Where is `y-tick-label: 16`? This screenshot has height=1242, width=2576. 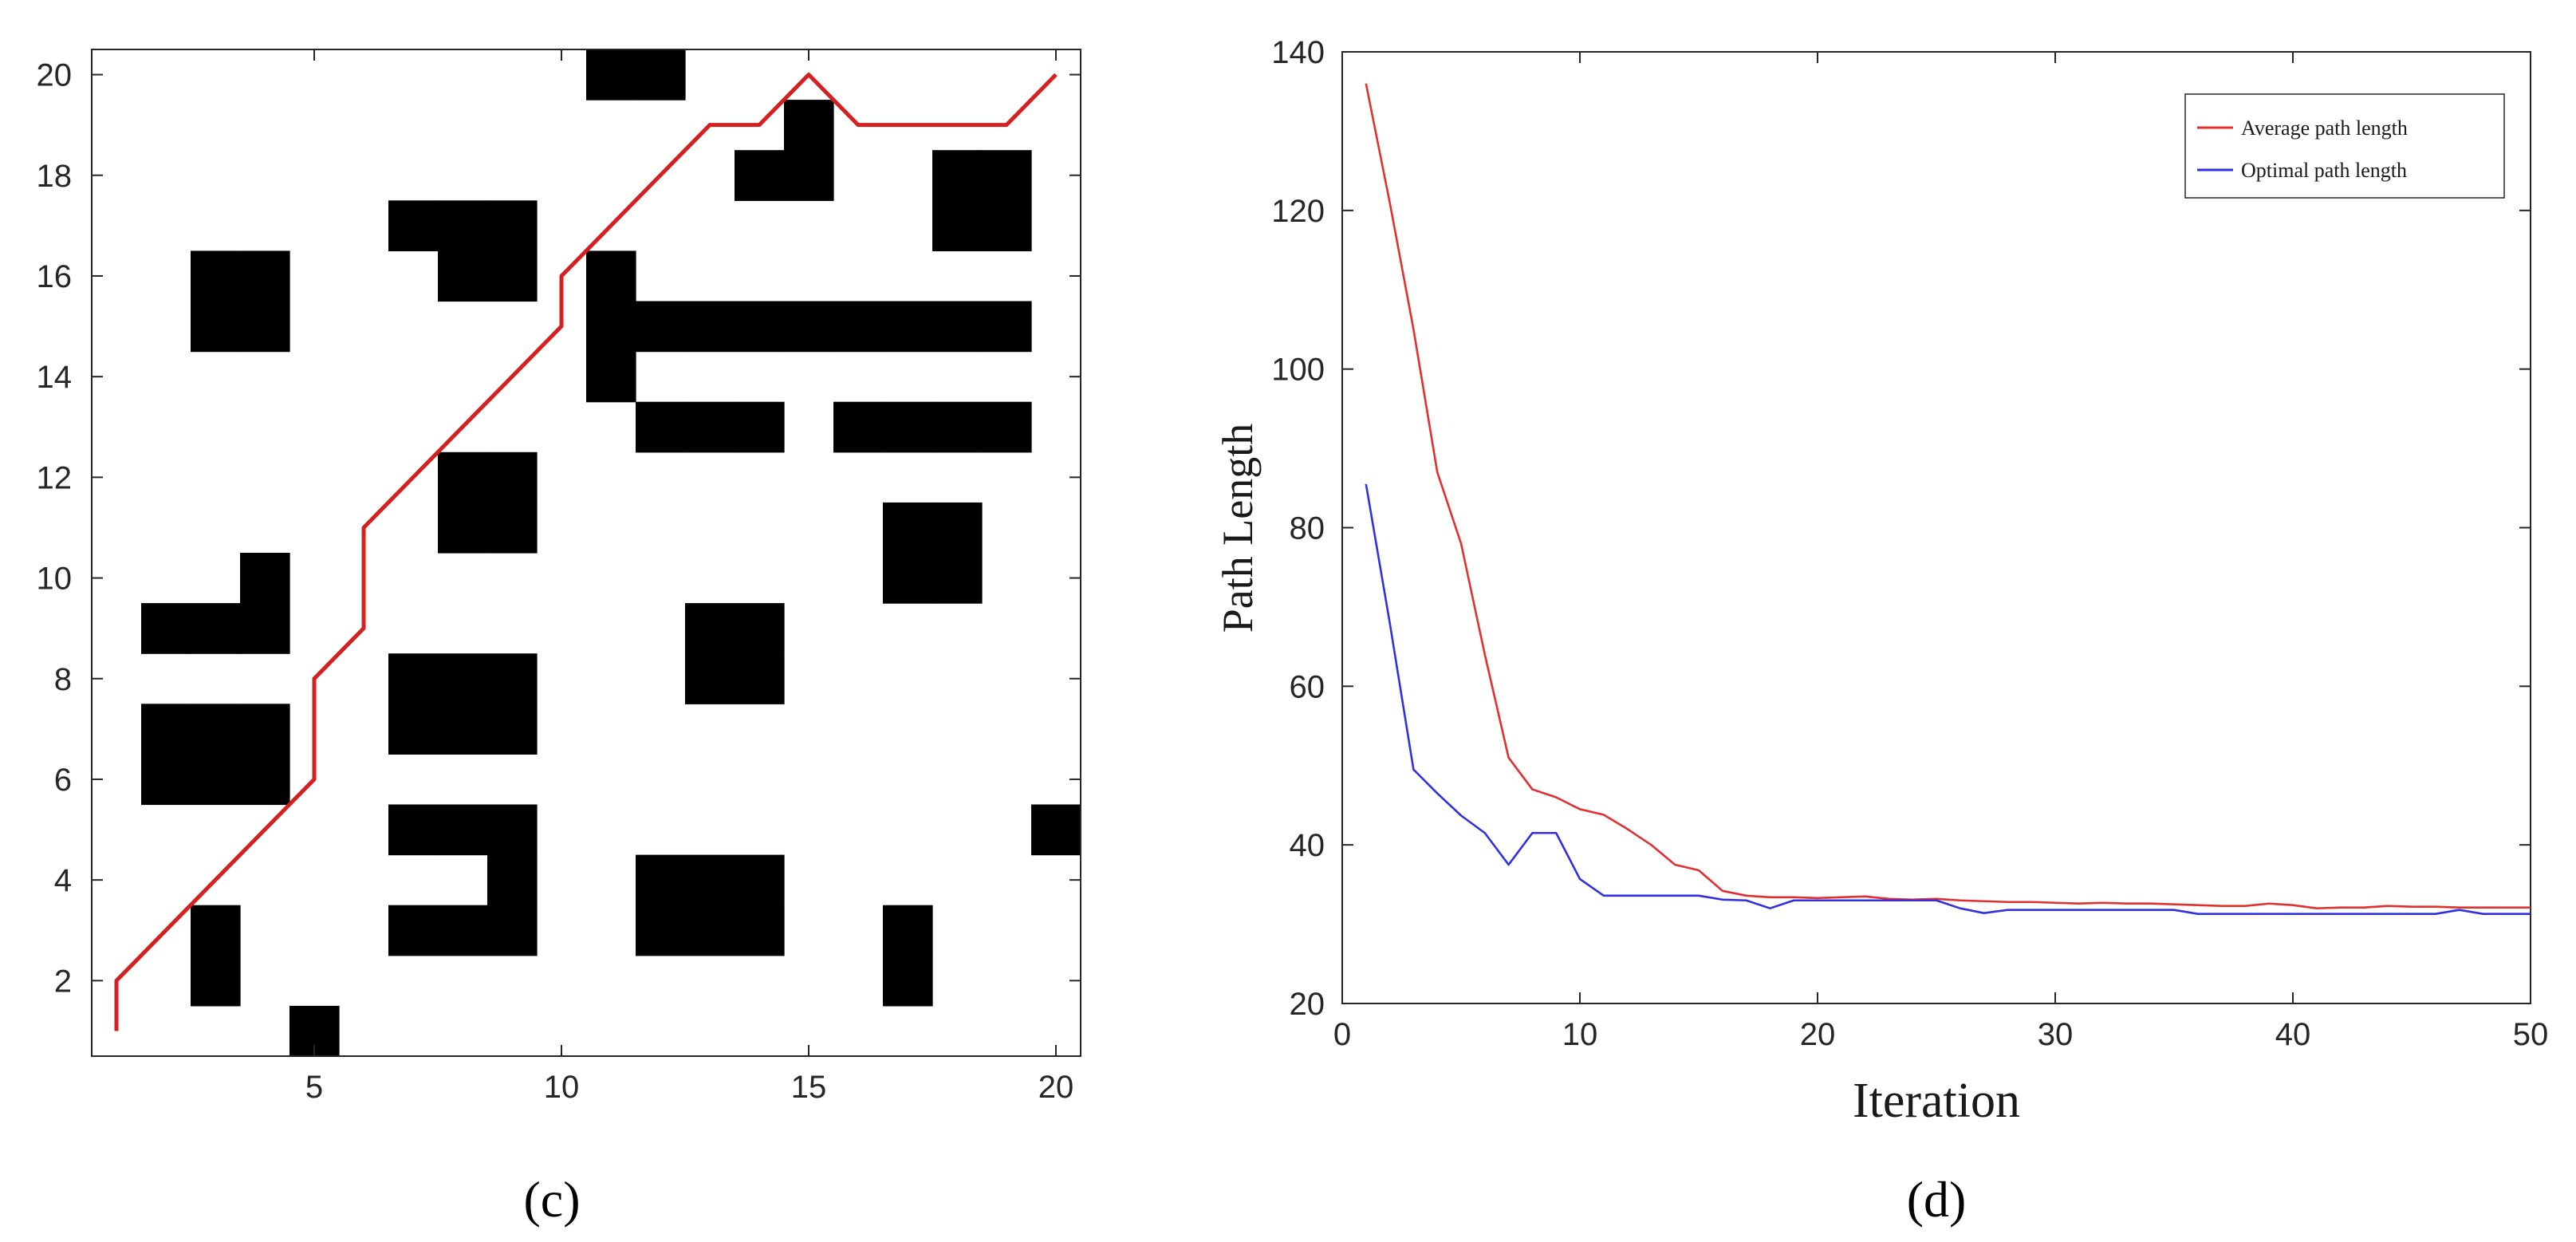 y-tick-label: 16 is located at coordinates (55, 276).